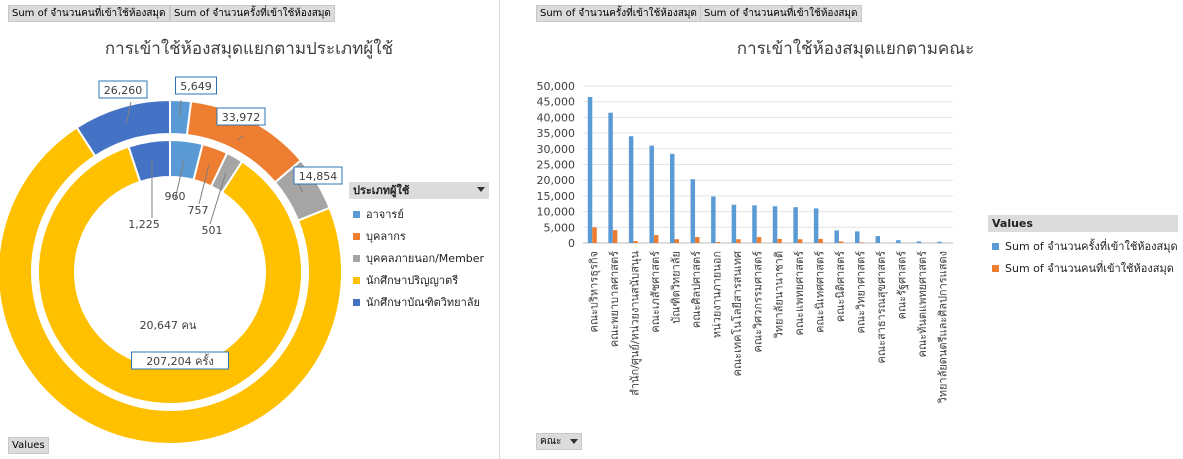 The height and width of the screenshot is (459, 1183). Describe the element at coordinates (249, 49) in the screenshot. I see `doughnut-chart-title: การเข้าใช้ห้องสมุดแยกตามประเภทผู้ใช้` at that location.